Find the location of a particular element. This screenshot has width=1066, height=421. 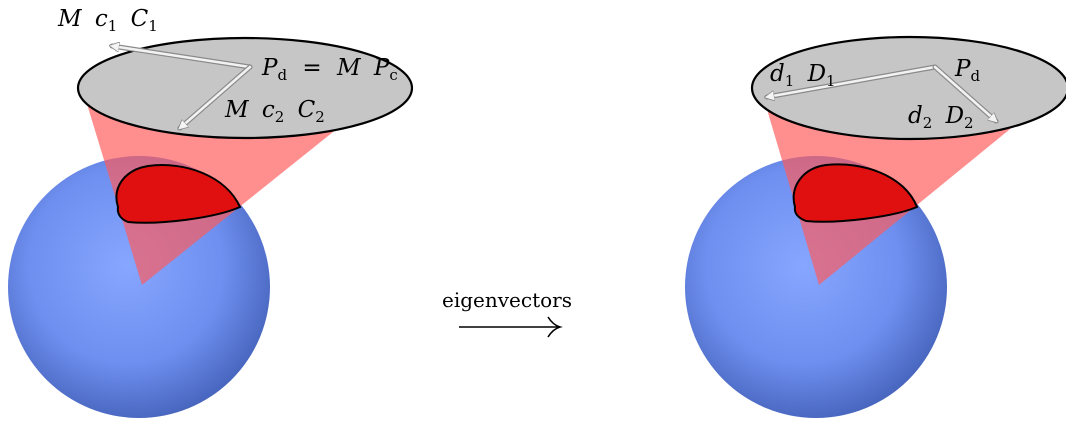

label-m-c2-c2: M c2 C2 is located at coordinates (274, 112).